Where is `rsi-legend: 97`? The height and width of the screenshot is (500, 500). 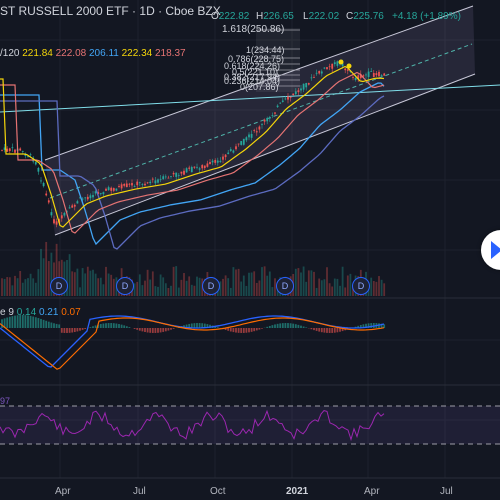
rsi-legend: 97 is located at coordinates (5, 401).